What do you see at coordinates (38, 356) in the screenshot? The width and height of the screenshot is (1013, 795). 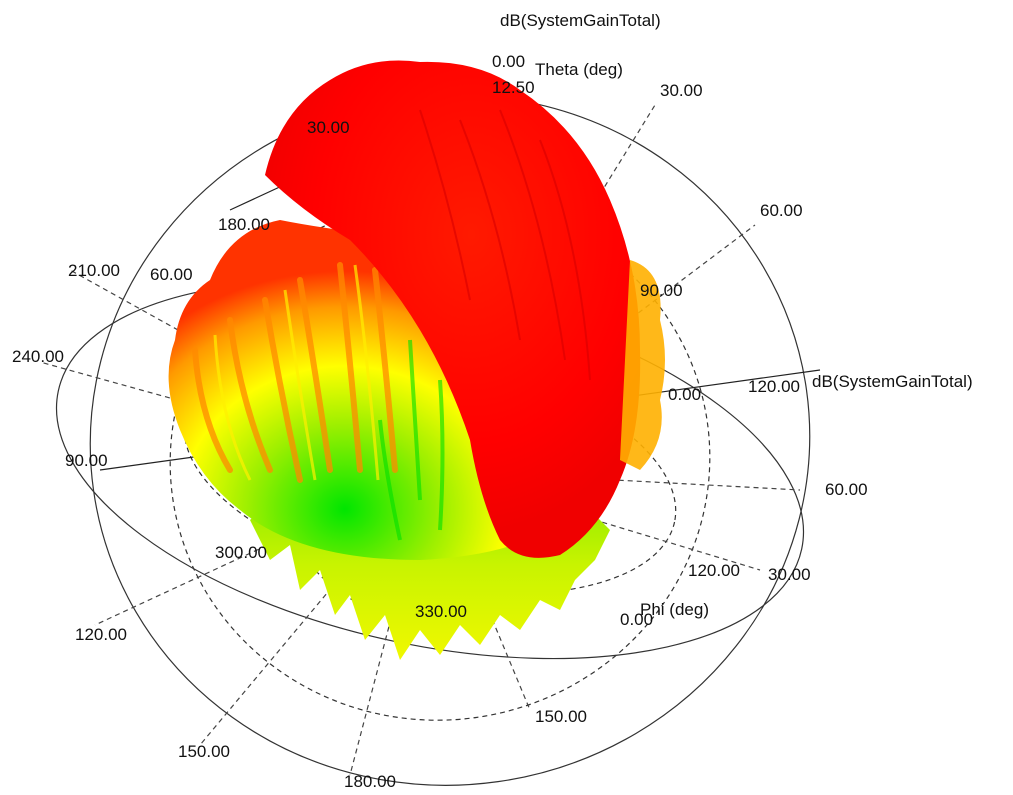 I see `phi-tick: 240.00` at bounding box center [38, 356].